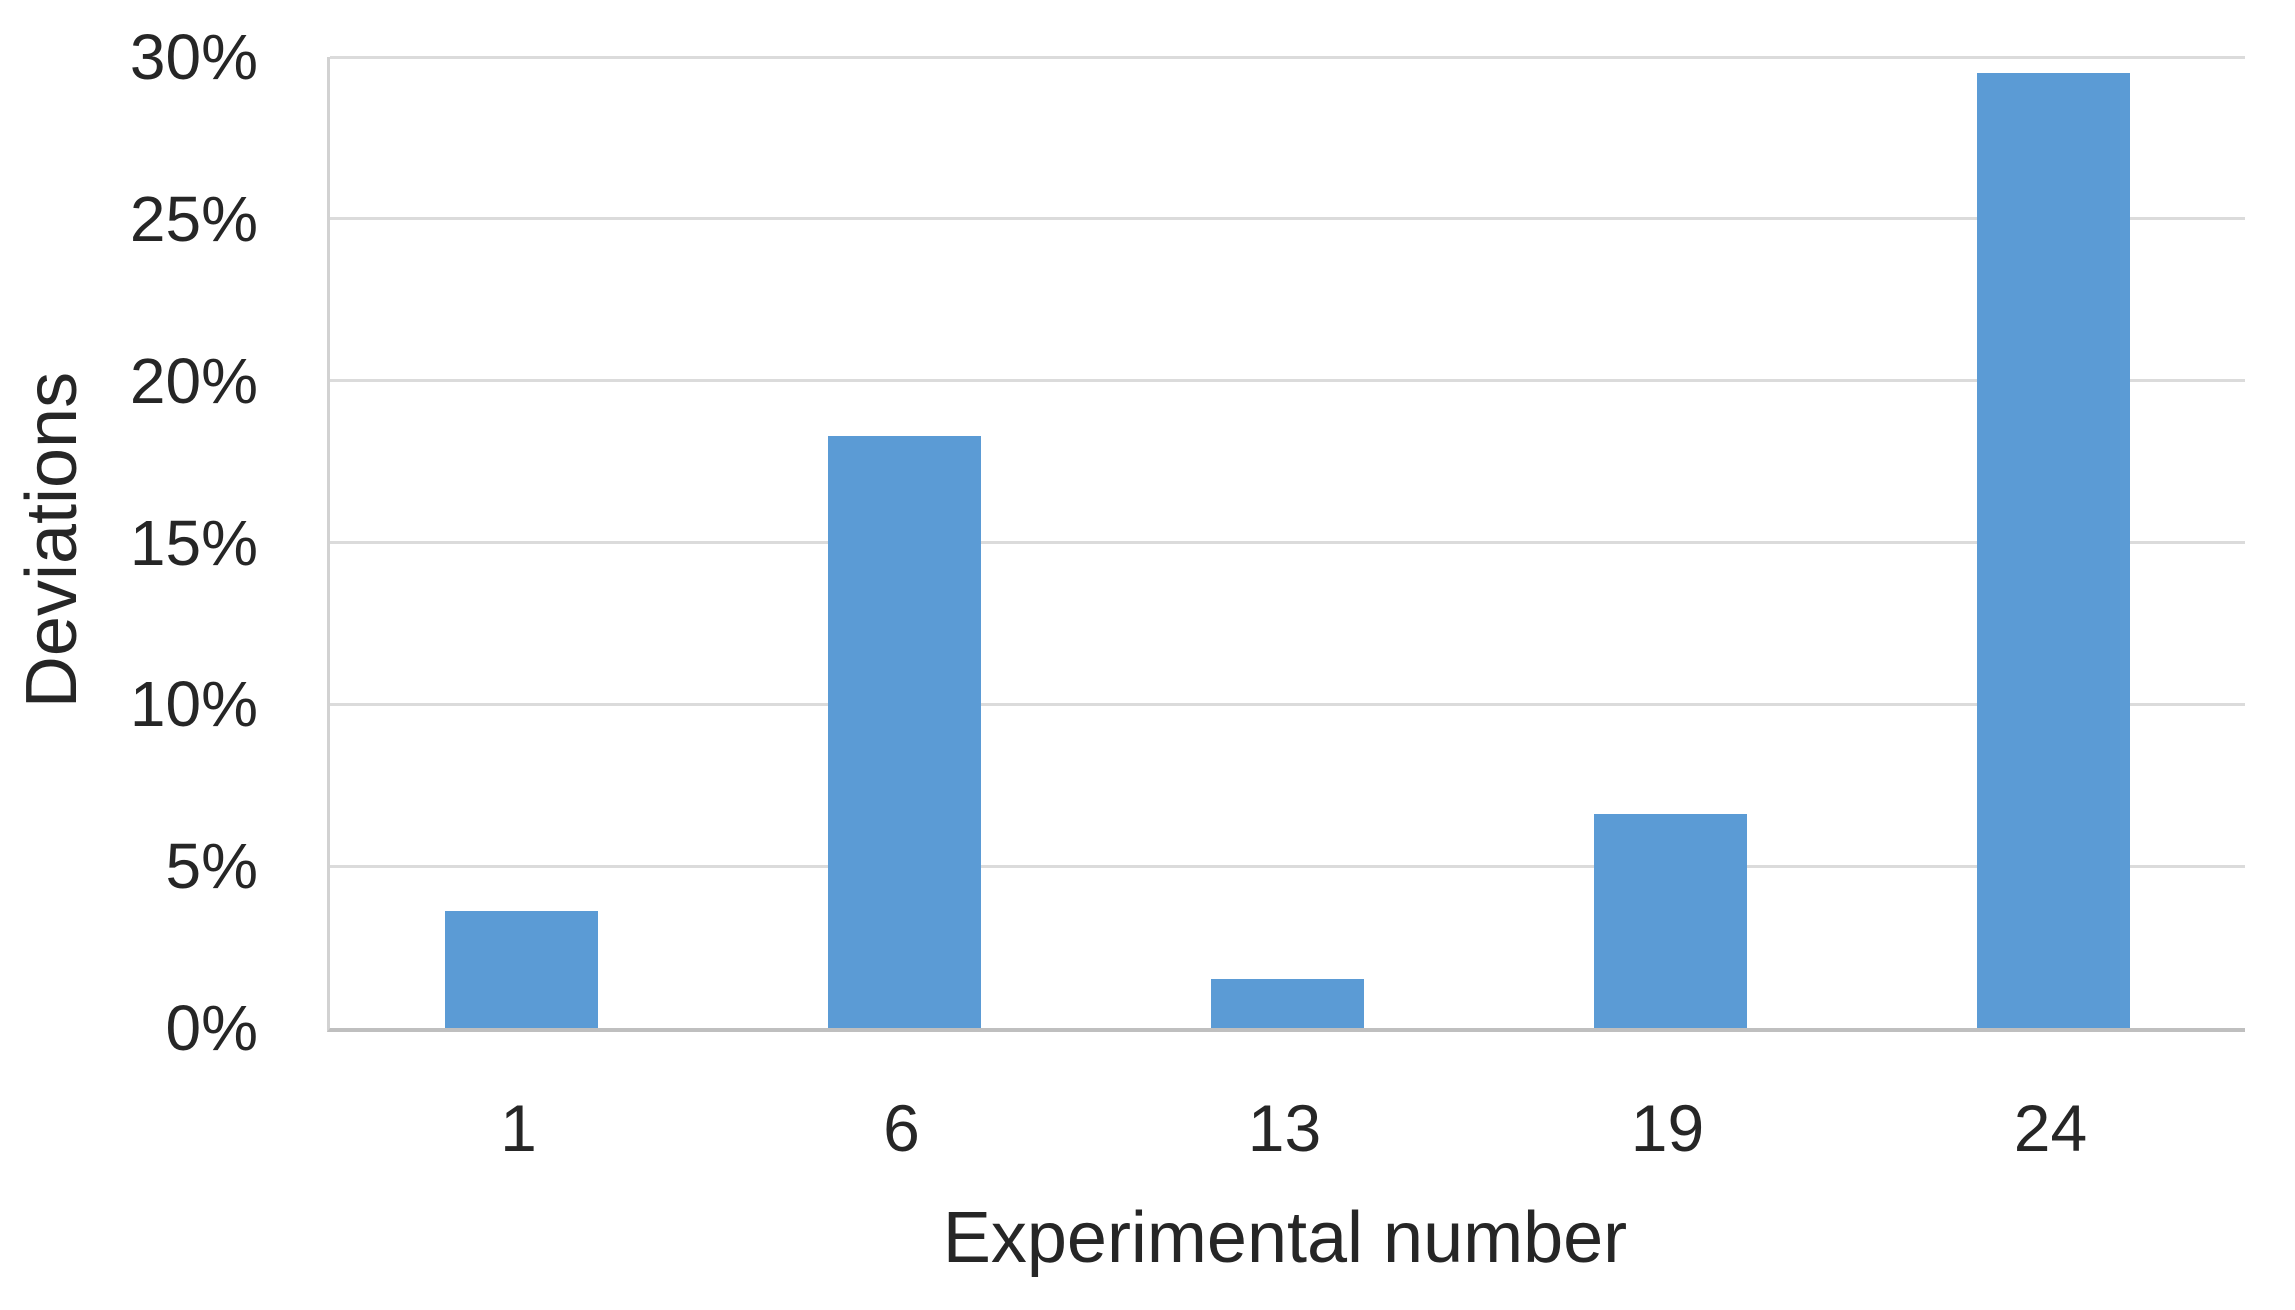 This screenshot has height=1310, width=2295. Describe the element at coordinates (212, 866) in the screenshot. I see `y-tick-label-5%: 5%` at that location.